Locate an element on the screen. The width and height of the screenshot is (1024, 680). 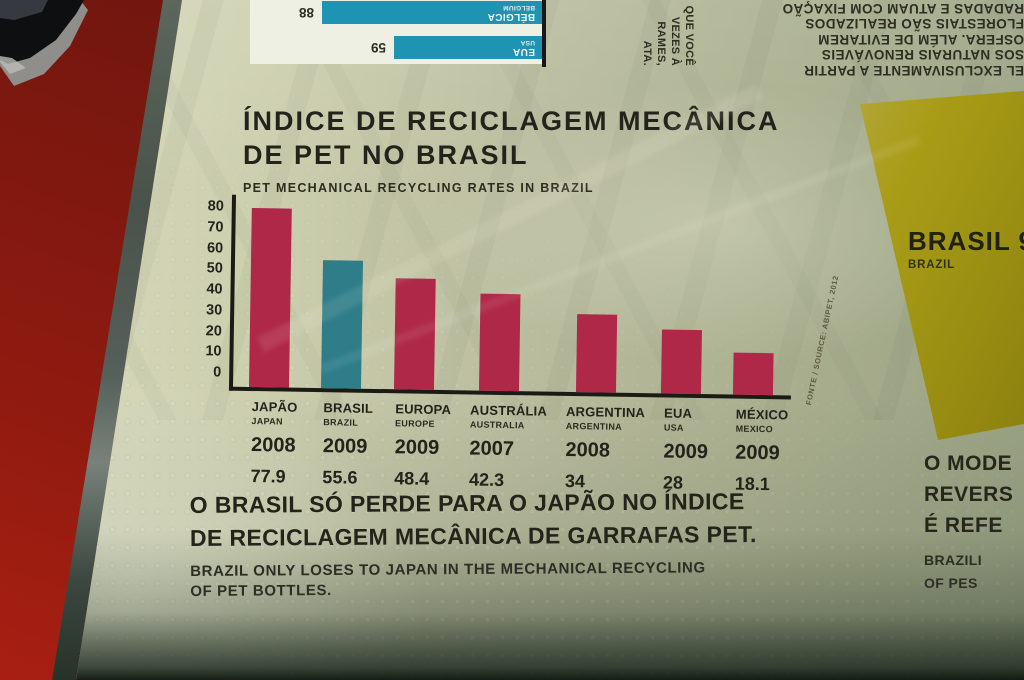
column-labels: BRASIL BRAZIL 2009 55.6 is located at coordinates (339, 444).